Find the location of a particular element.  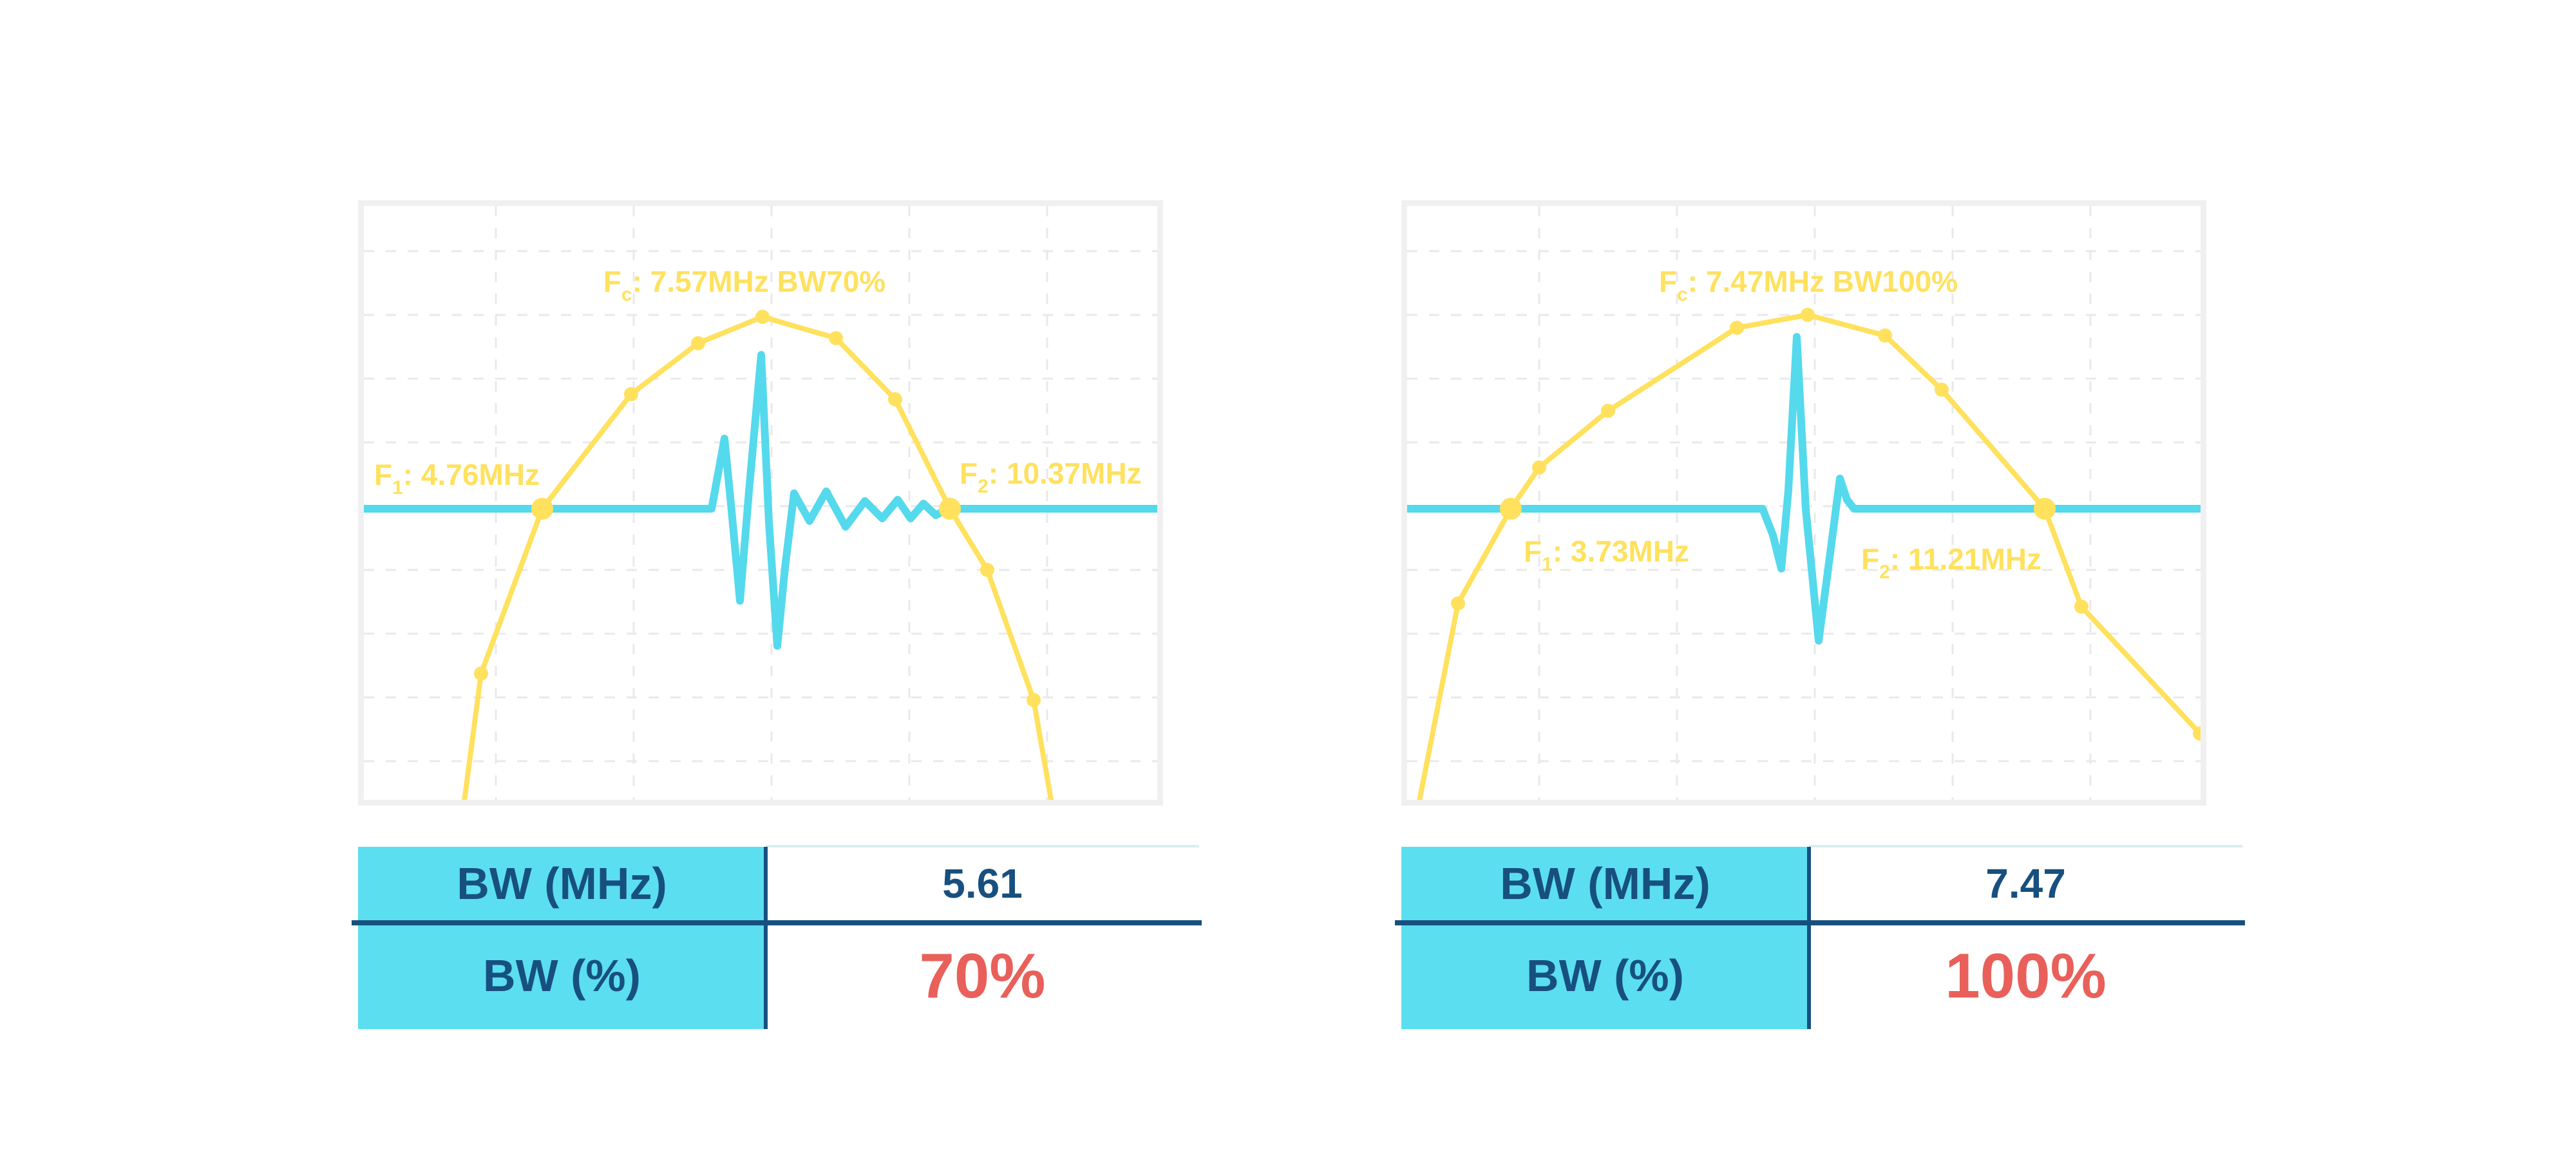

bw-table-70pct: BW (MHz) 5.61 BW (%) 70% is located at coordinates (777, 937).